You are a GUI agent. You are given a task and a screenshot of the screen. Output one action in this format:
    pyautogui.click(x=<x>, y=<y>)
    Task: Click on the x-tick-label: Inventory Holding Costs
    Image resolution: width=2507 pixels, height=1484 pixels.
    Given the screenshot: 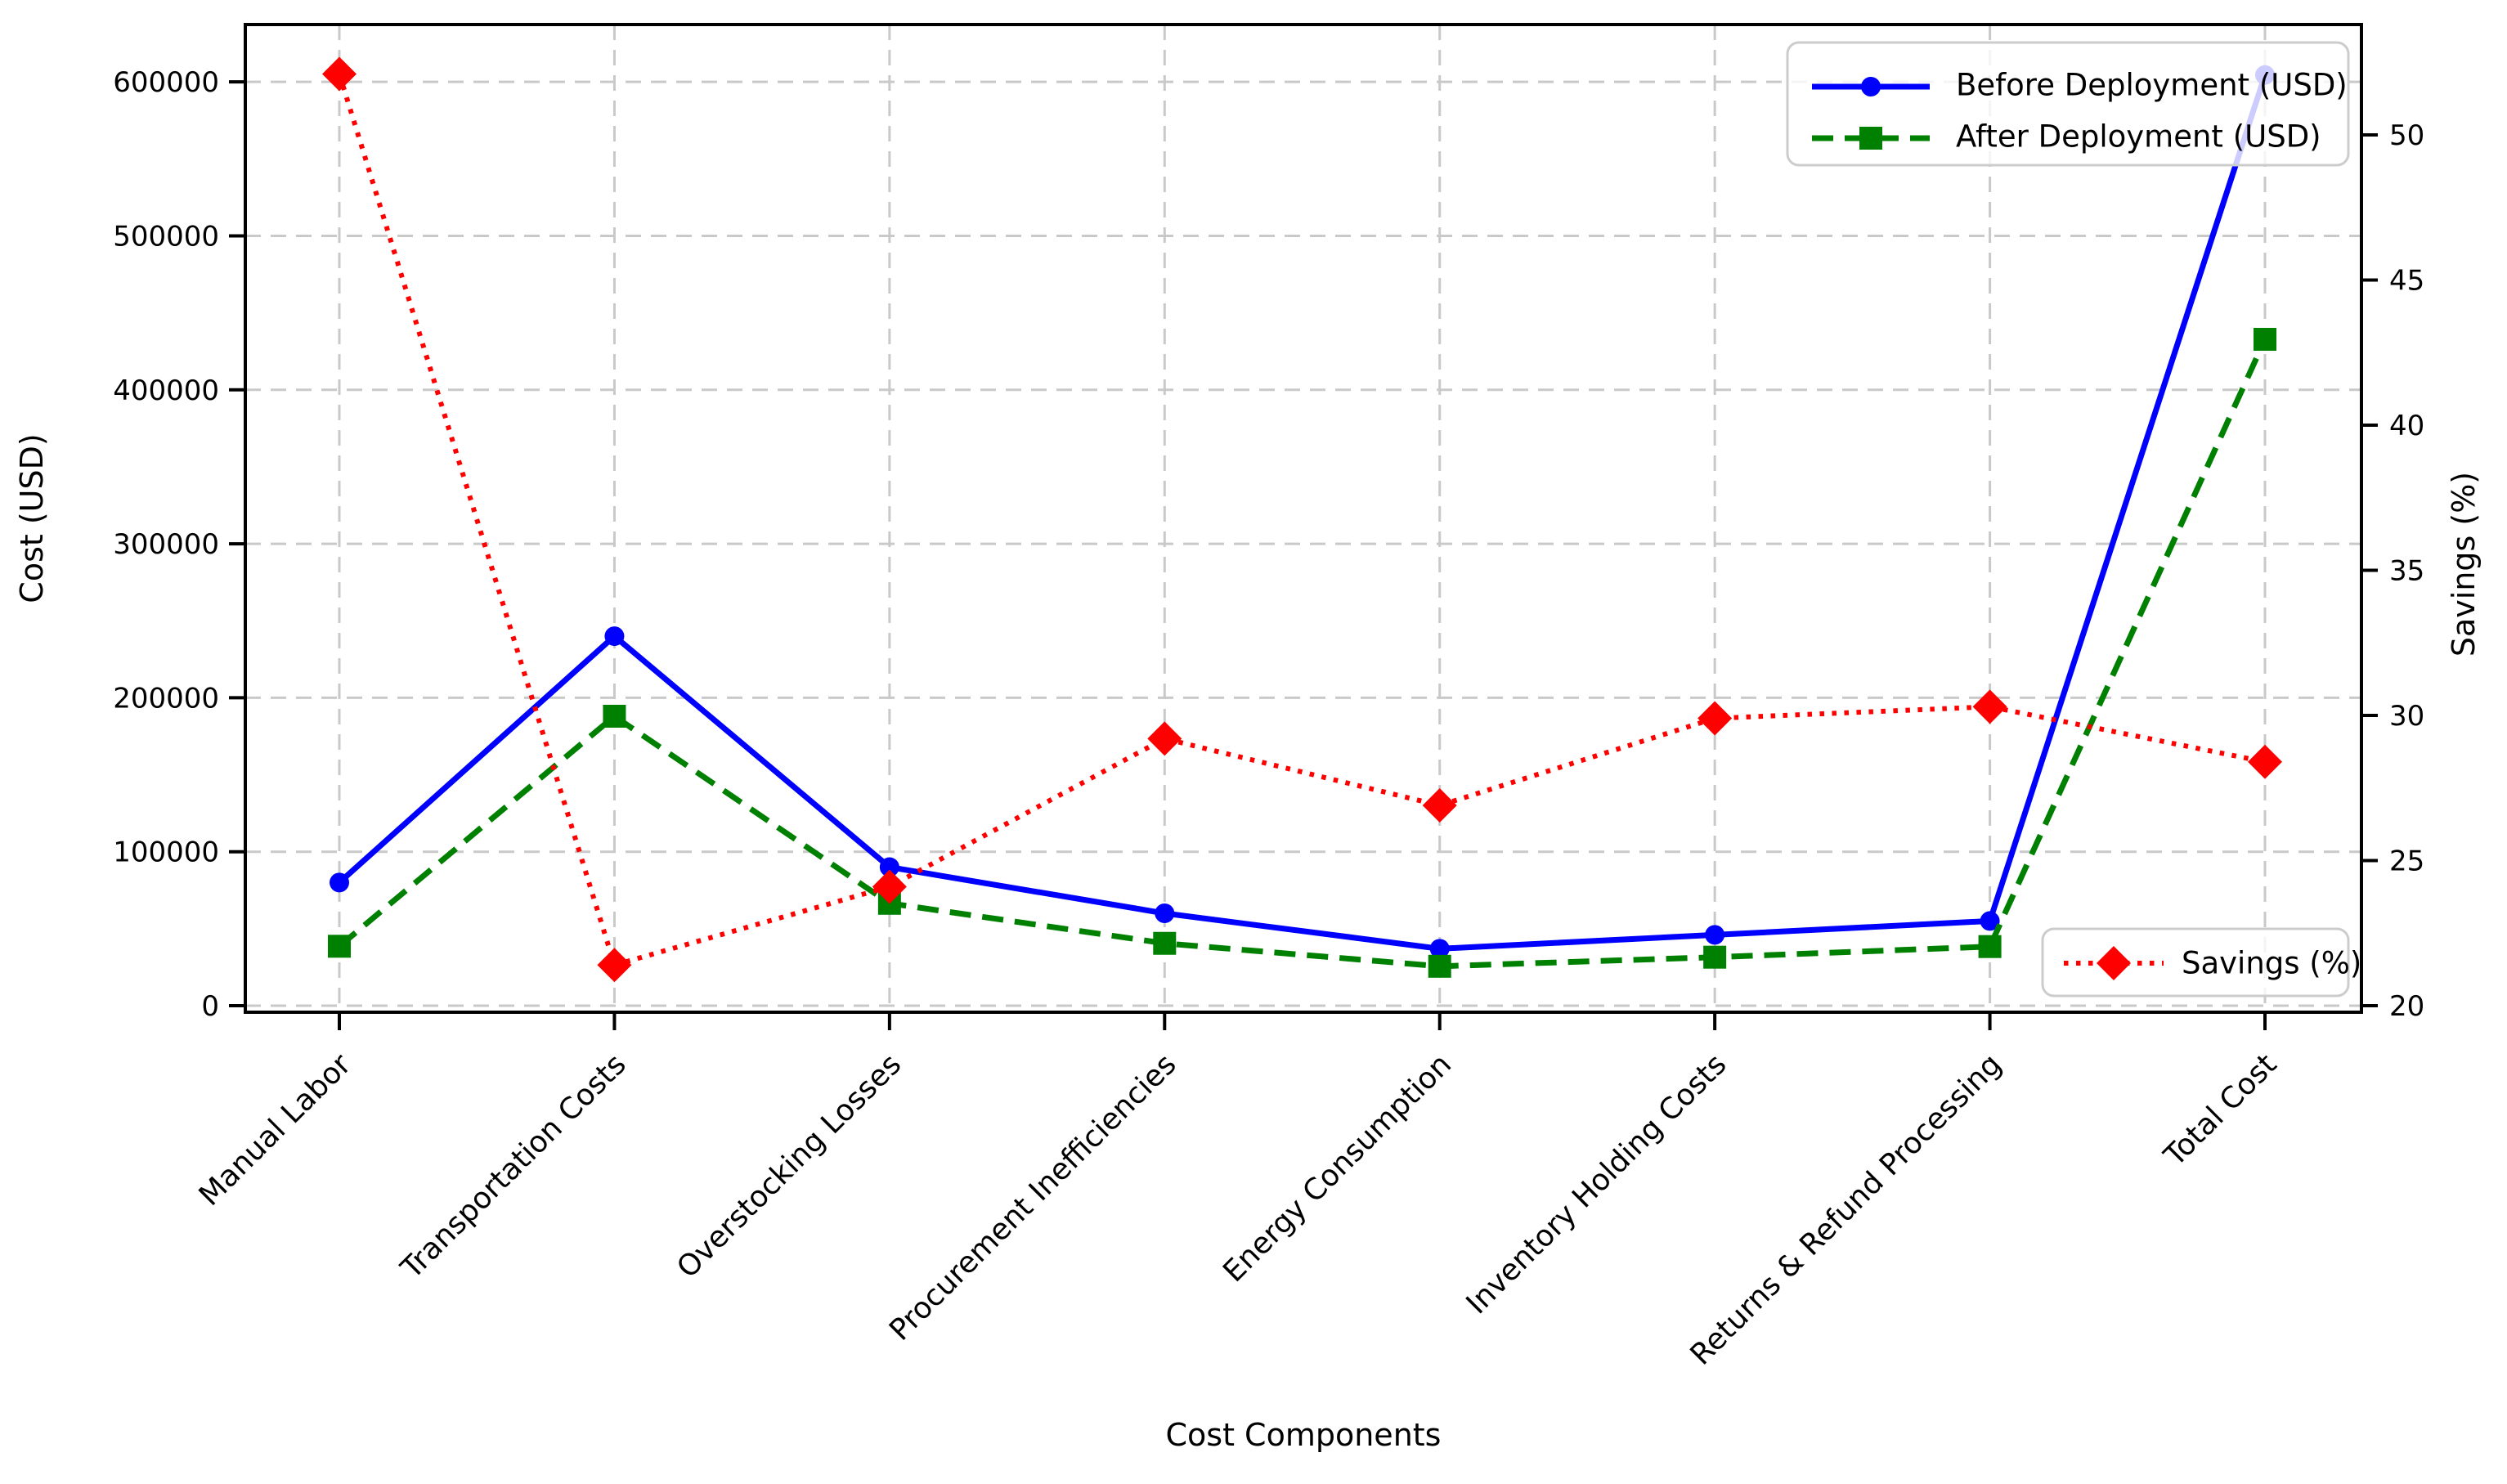 What is the action you would take?
    pyautogui.click(x=1596, y=1183)
    